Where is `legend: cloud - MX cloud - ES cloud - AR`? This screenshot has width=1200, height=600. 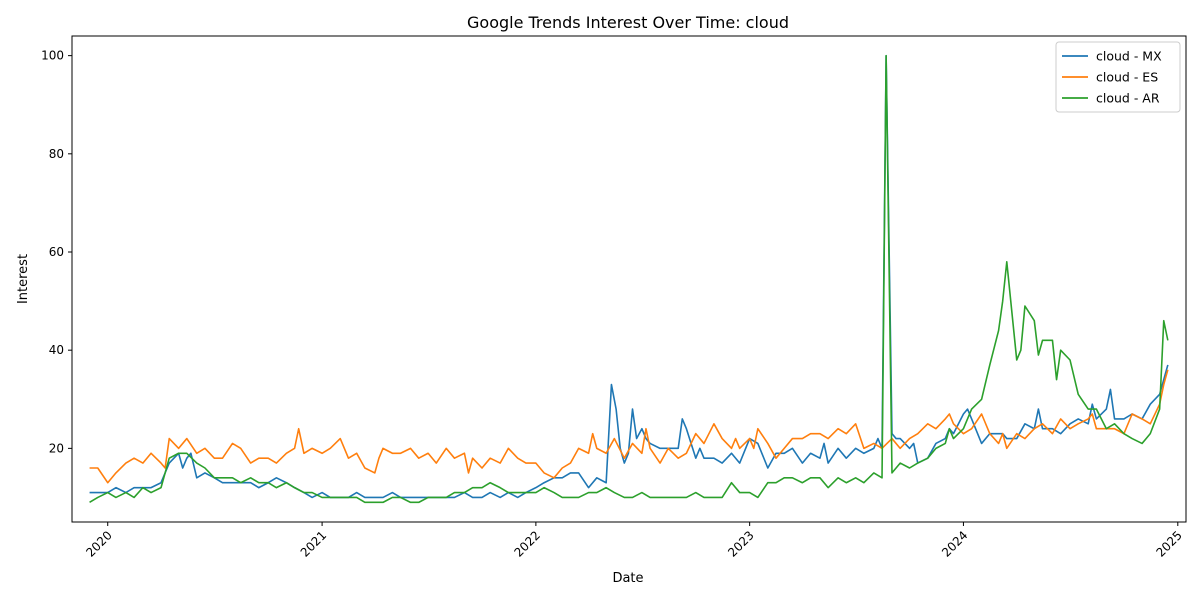
legend: cloud - MX cloud - ES cloud - AR is located at coordinates (1118, 77).